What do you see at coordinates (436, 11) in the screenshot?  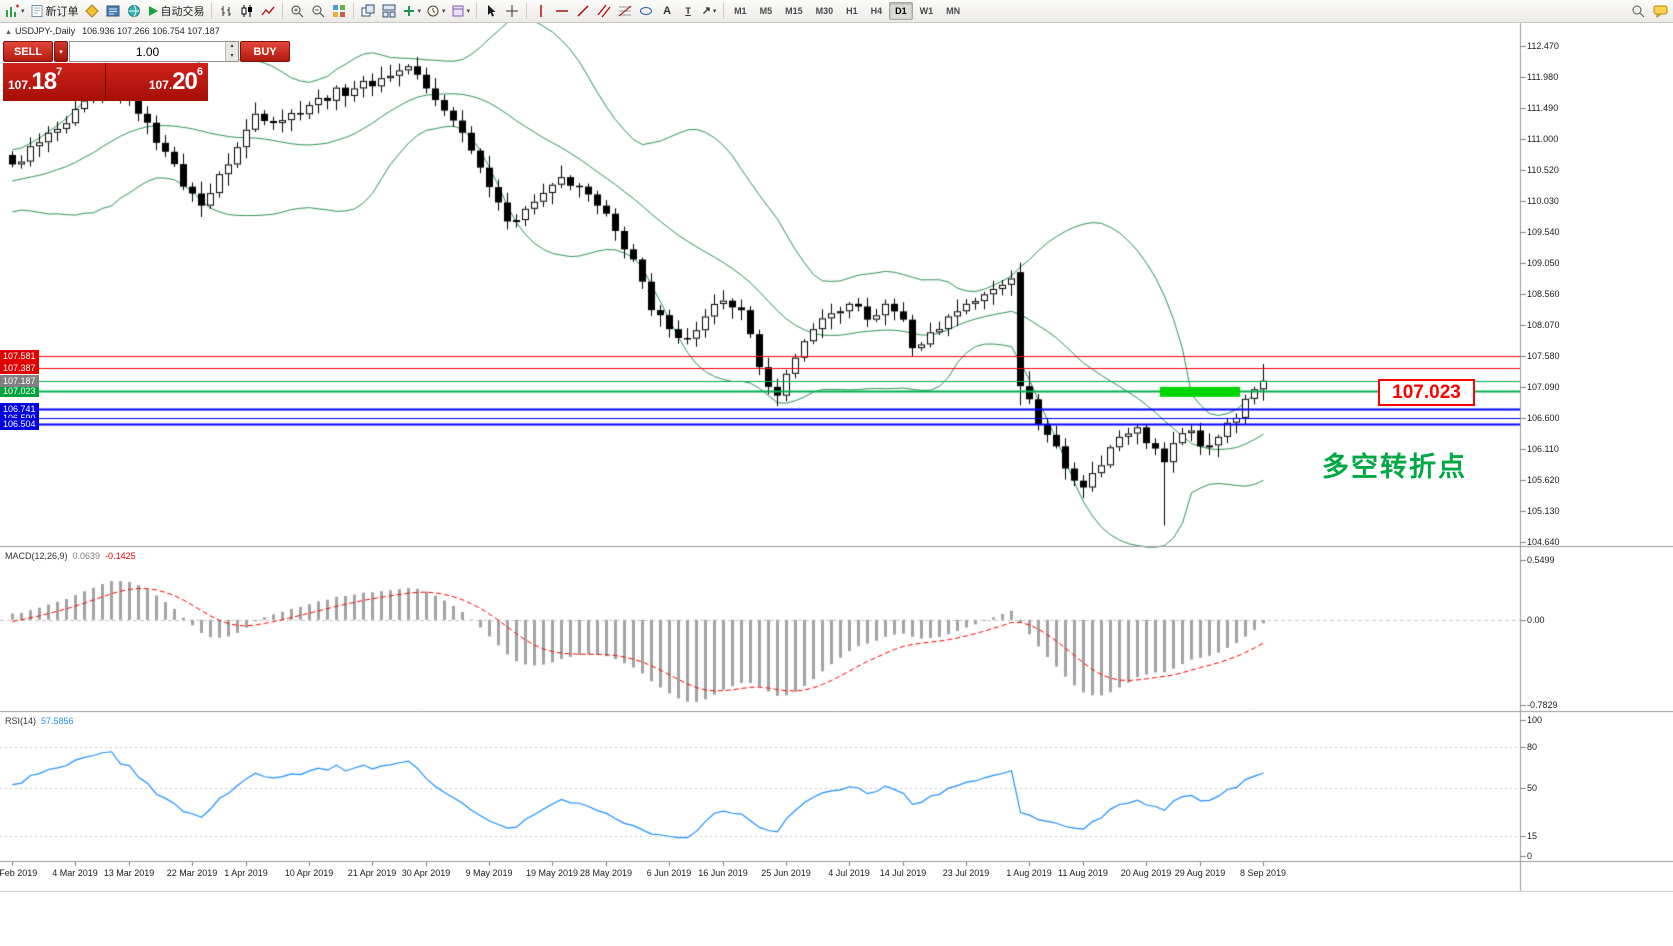 I see `periods-button: ▾` at bounding box center [436, 11].